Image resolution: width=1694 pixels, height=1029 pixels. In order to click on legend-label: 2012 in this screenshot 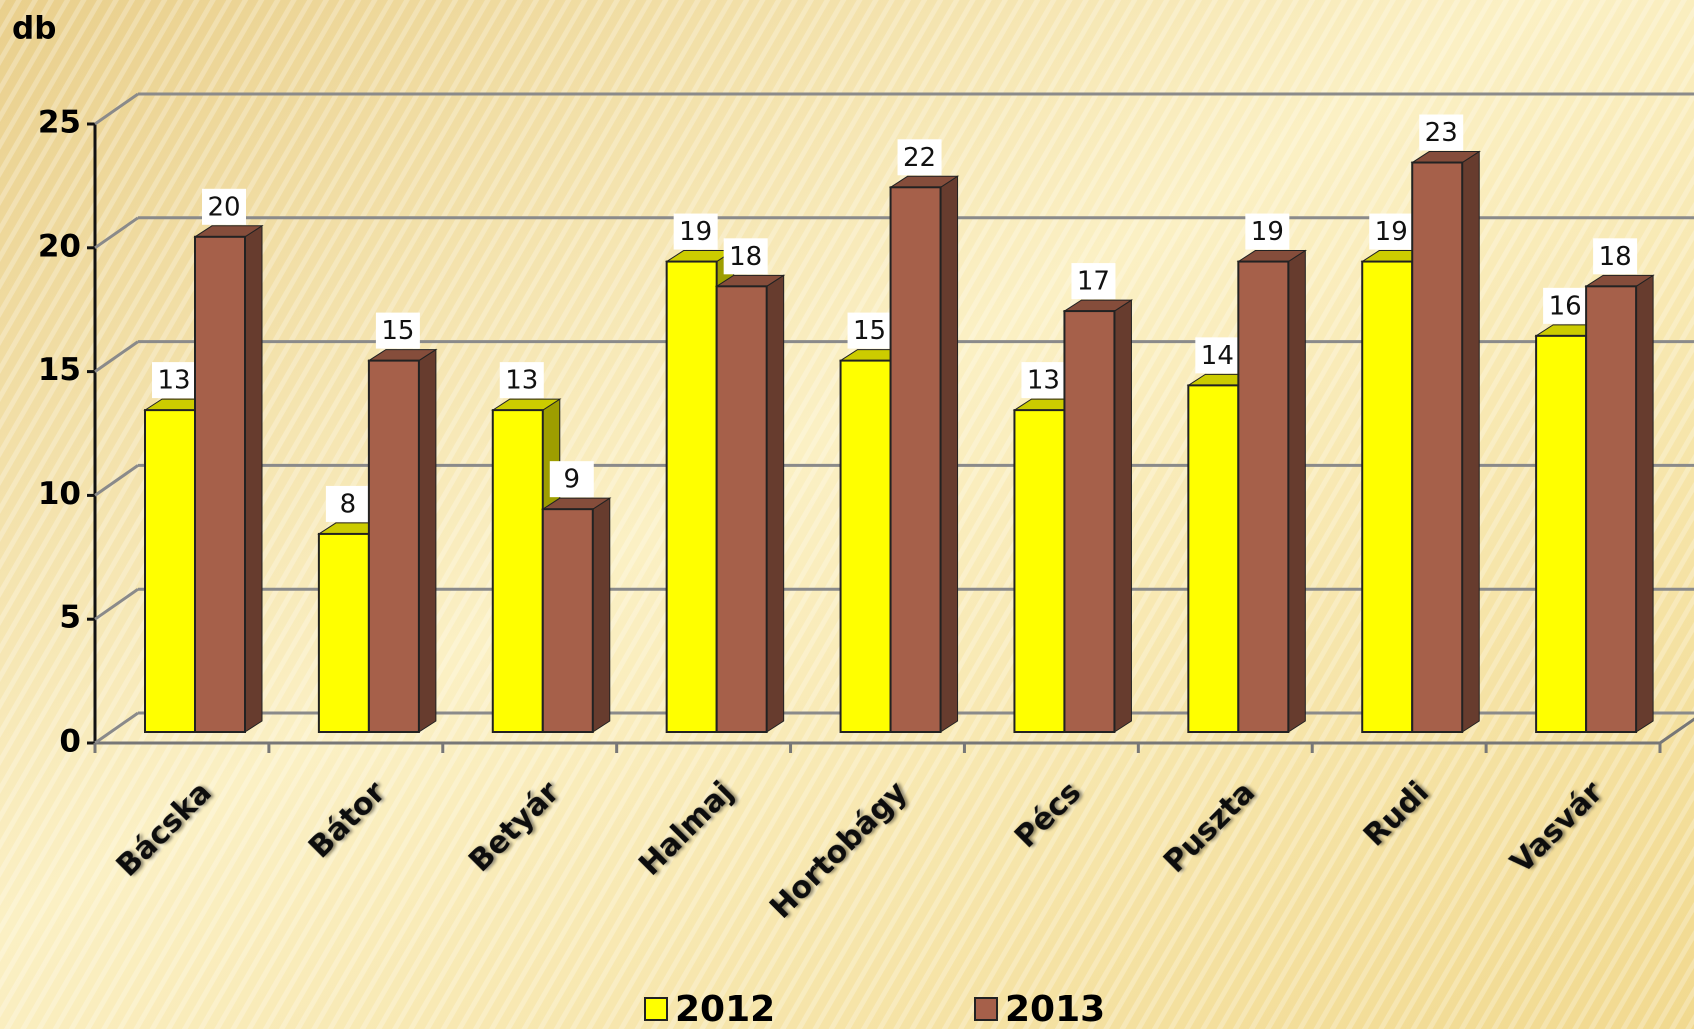, I will do `click(725, 1009)`.